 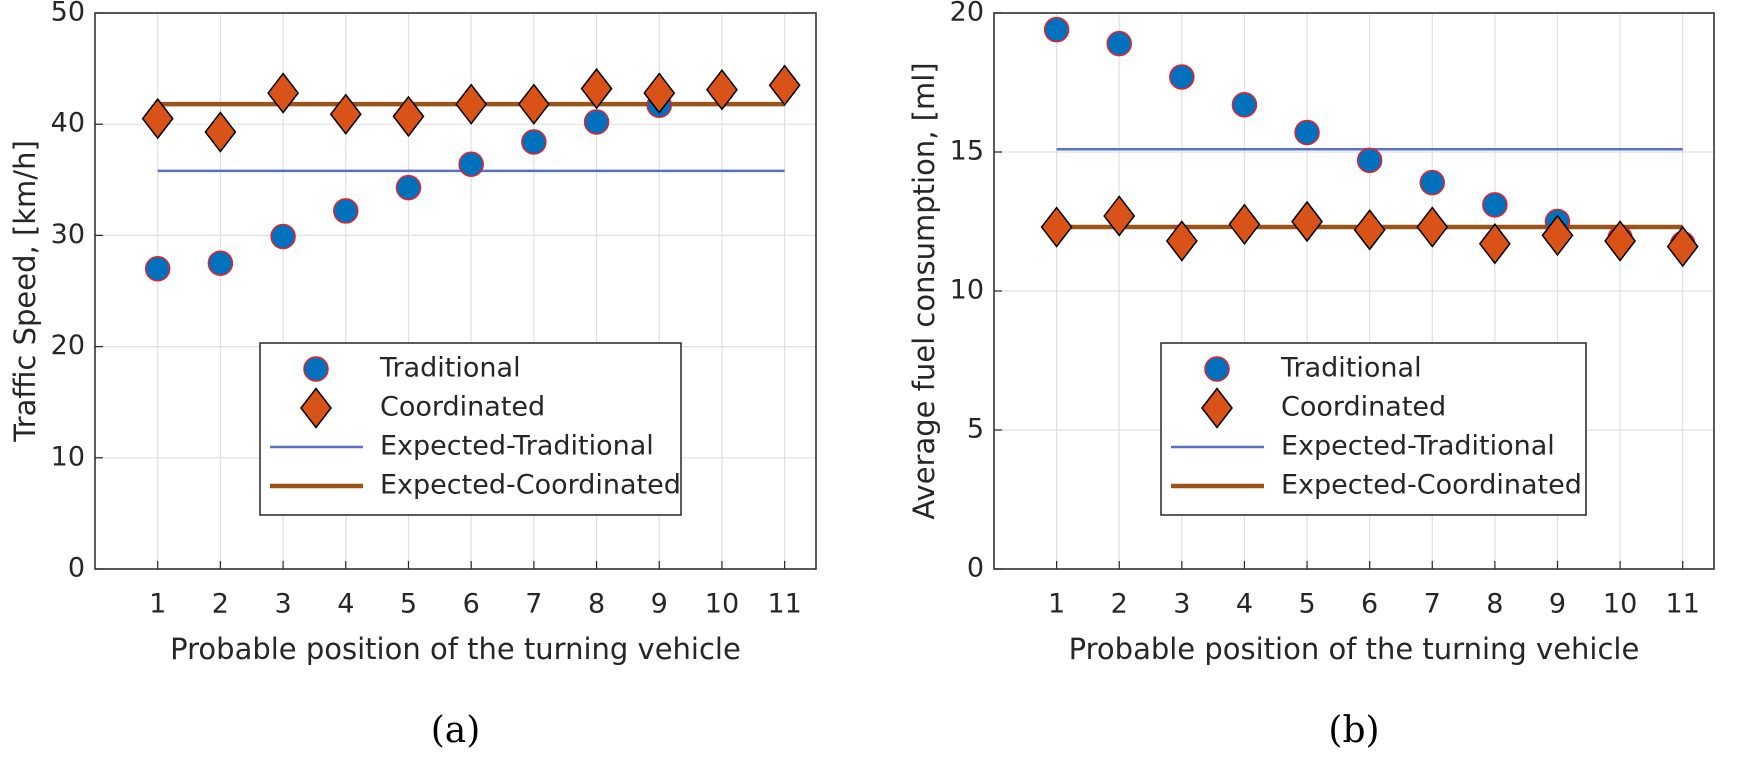 What do you see at coordinates (967, 151) in the screenshot?
I see `y-tick-label: 15` at bounding box center [967, 151].